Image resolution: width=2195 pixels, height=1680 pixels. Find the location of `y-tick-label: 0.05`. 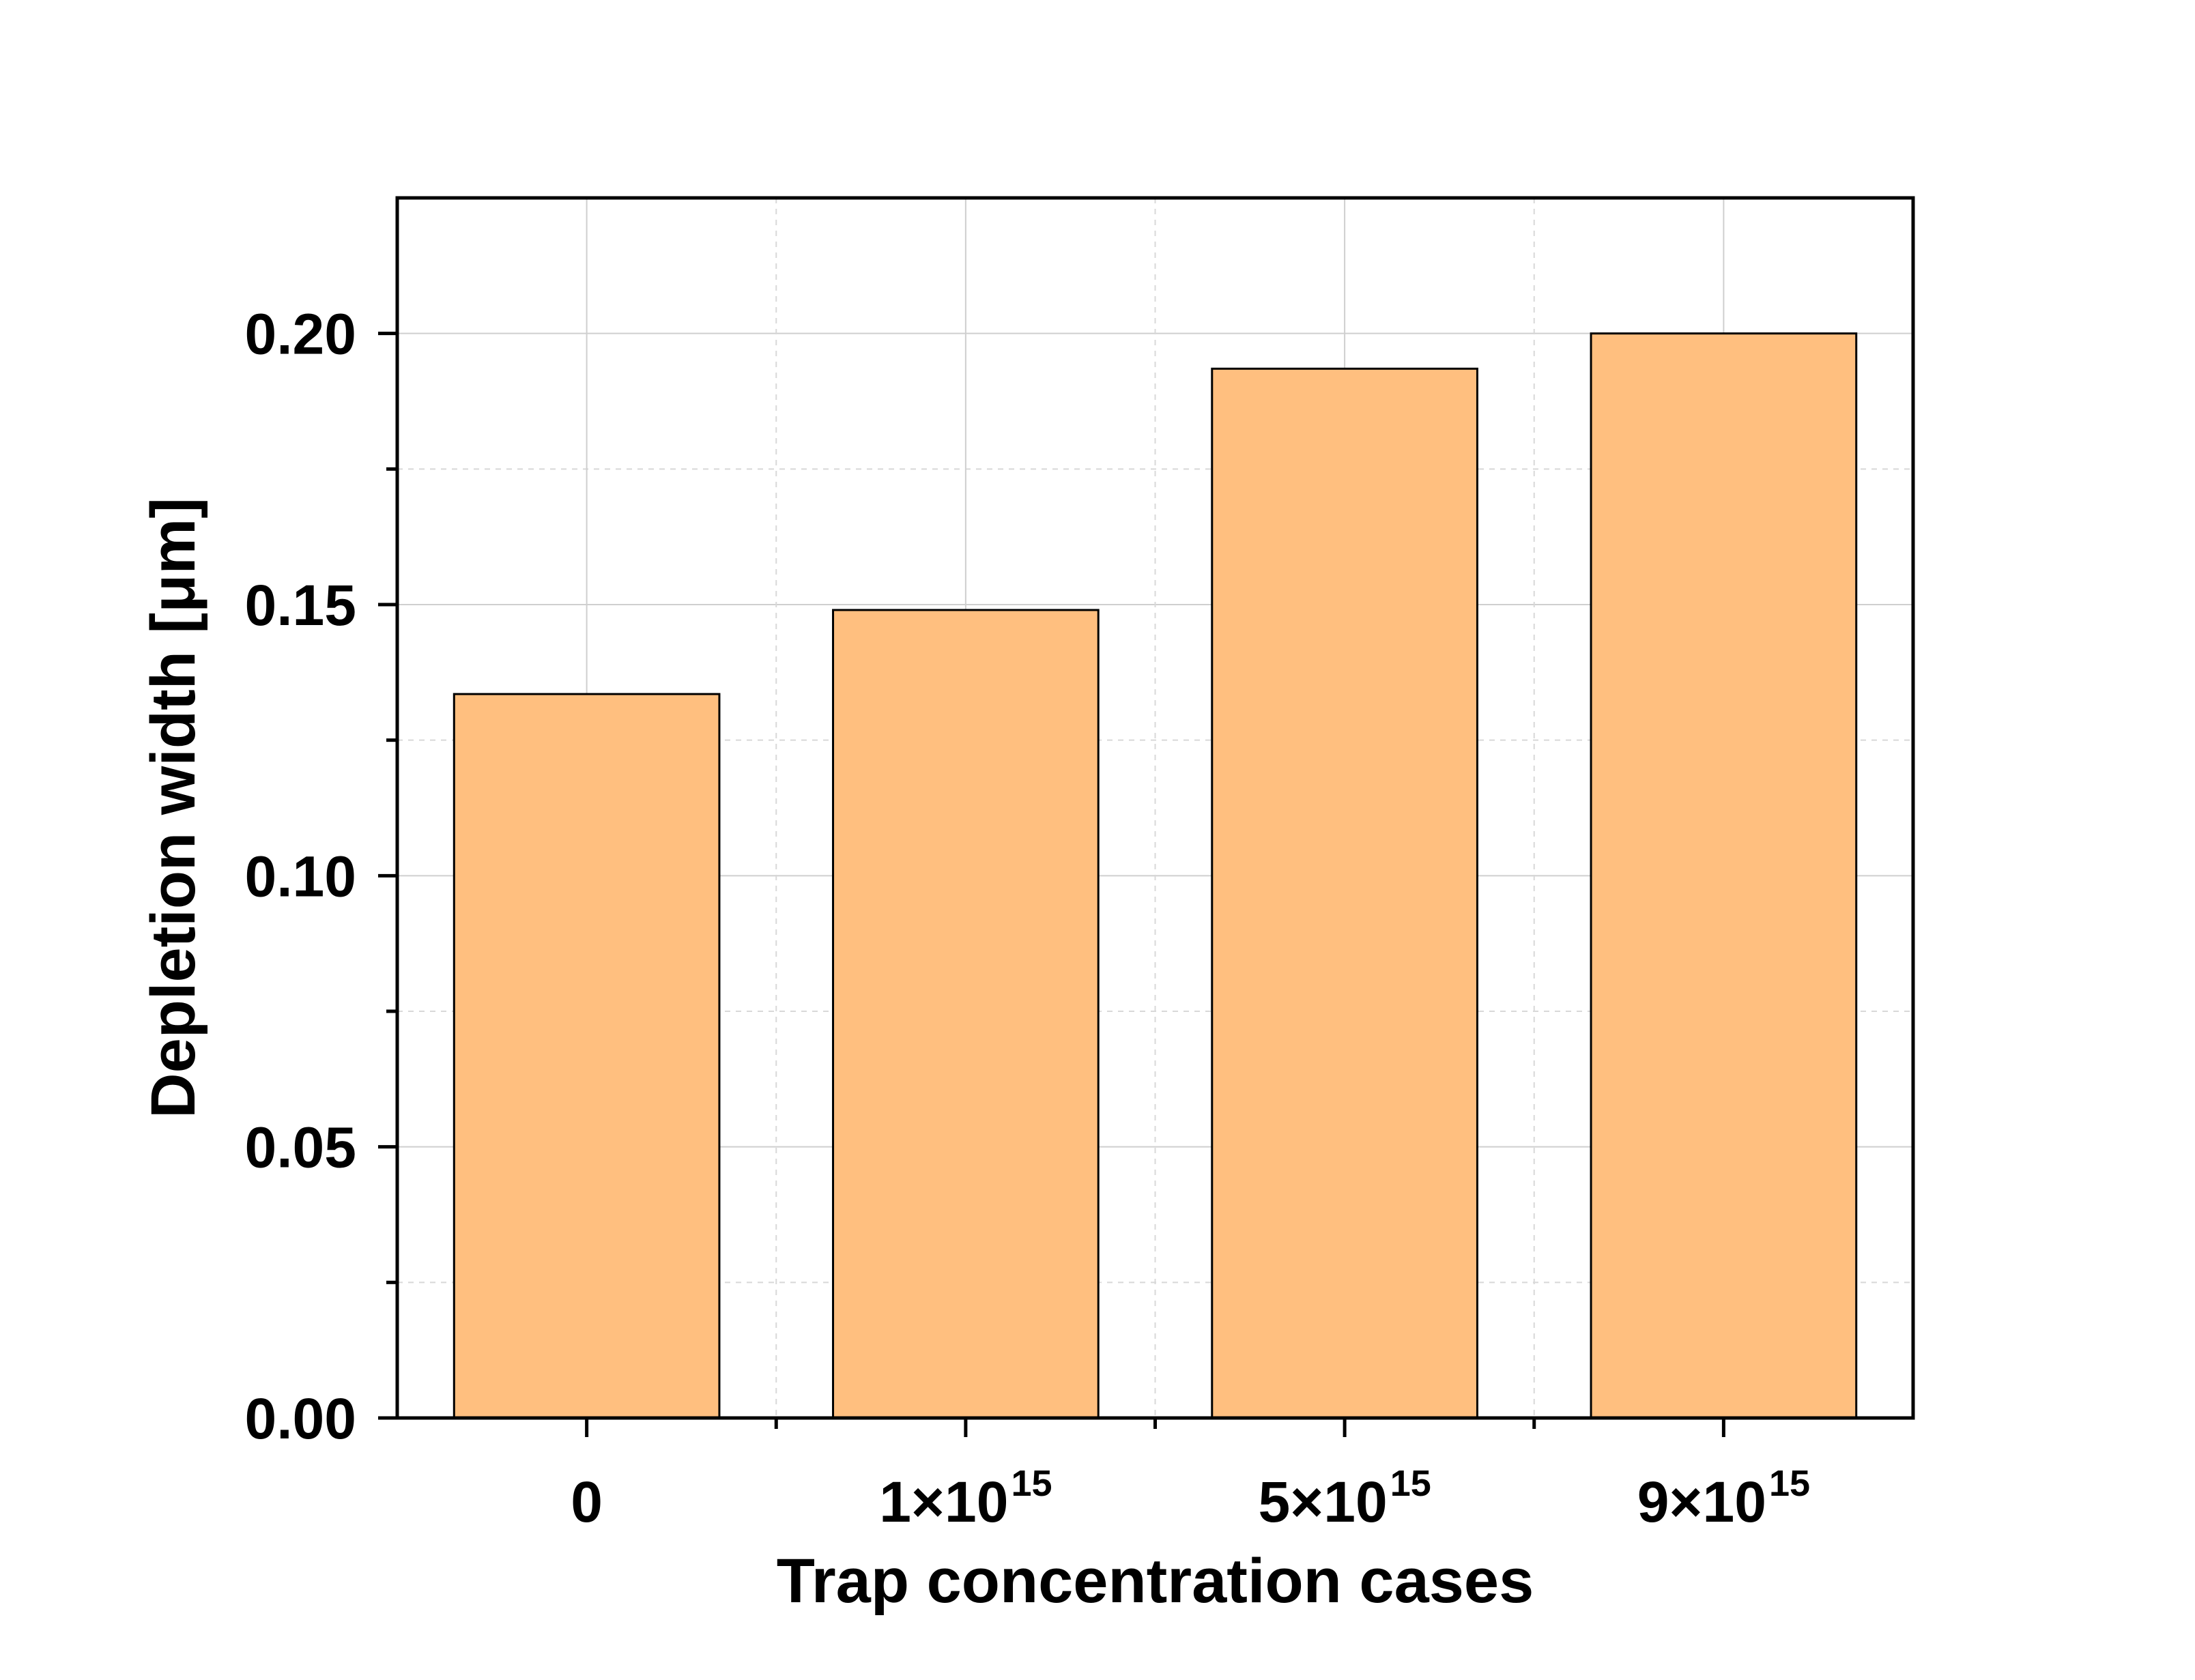

y-tick-label: 0.05 is located at coordinates (301, 1148).